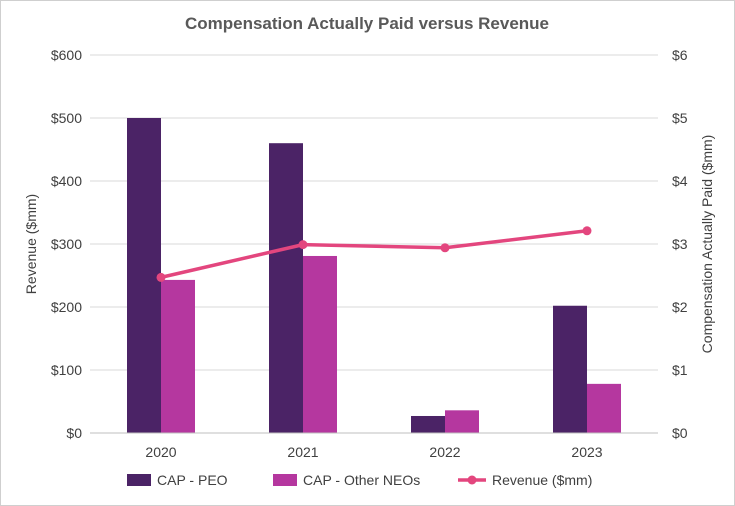  I want to click on legend-marker, so click(472, 480).